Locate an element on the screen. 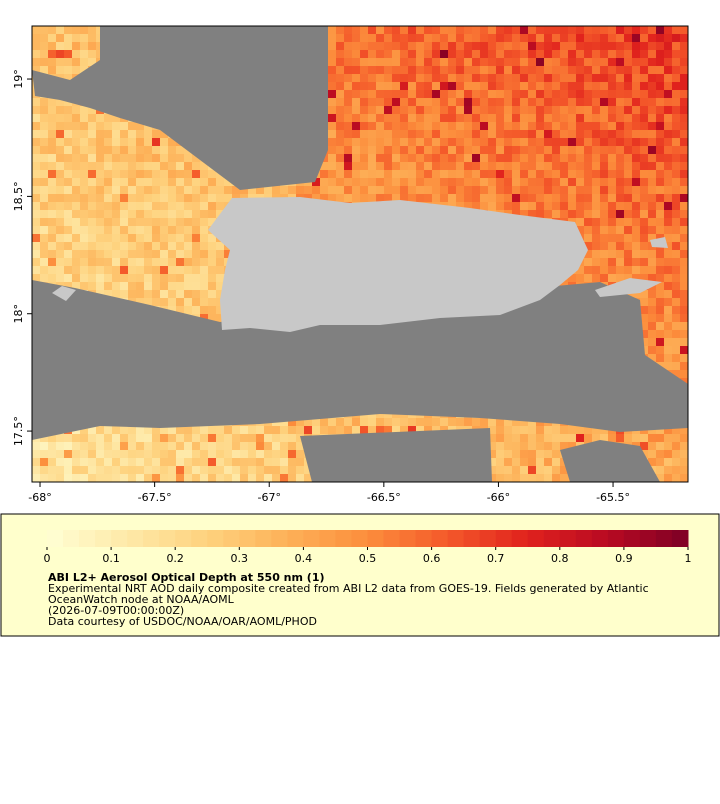 The height and width of the screenshot is (804, 720). x-tick-label: -67° is located at coordinates (268, 497).